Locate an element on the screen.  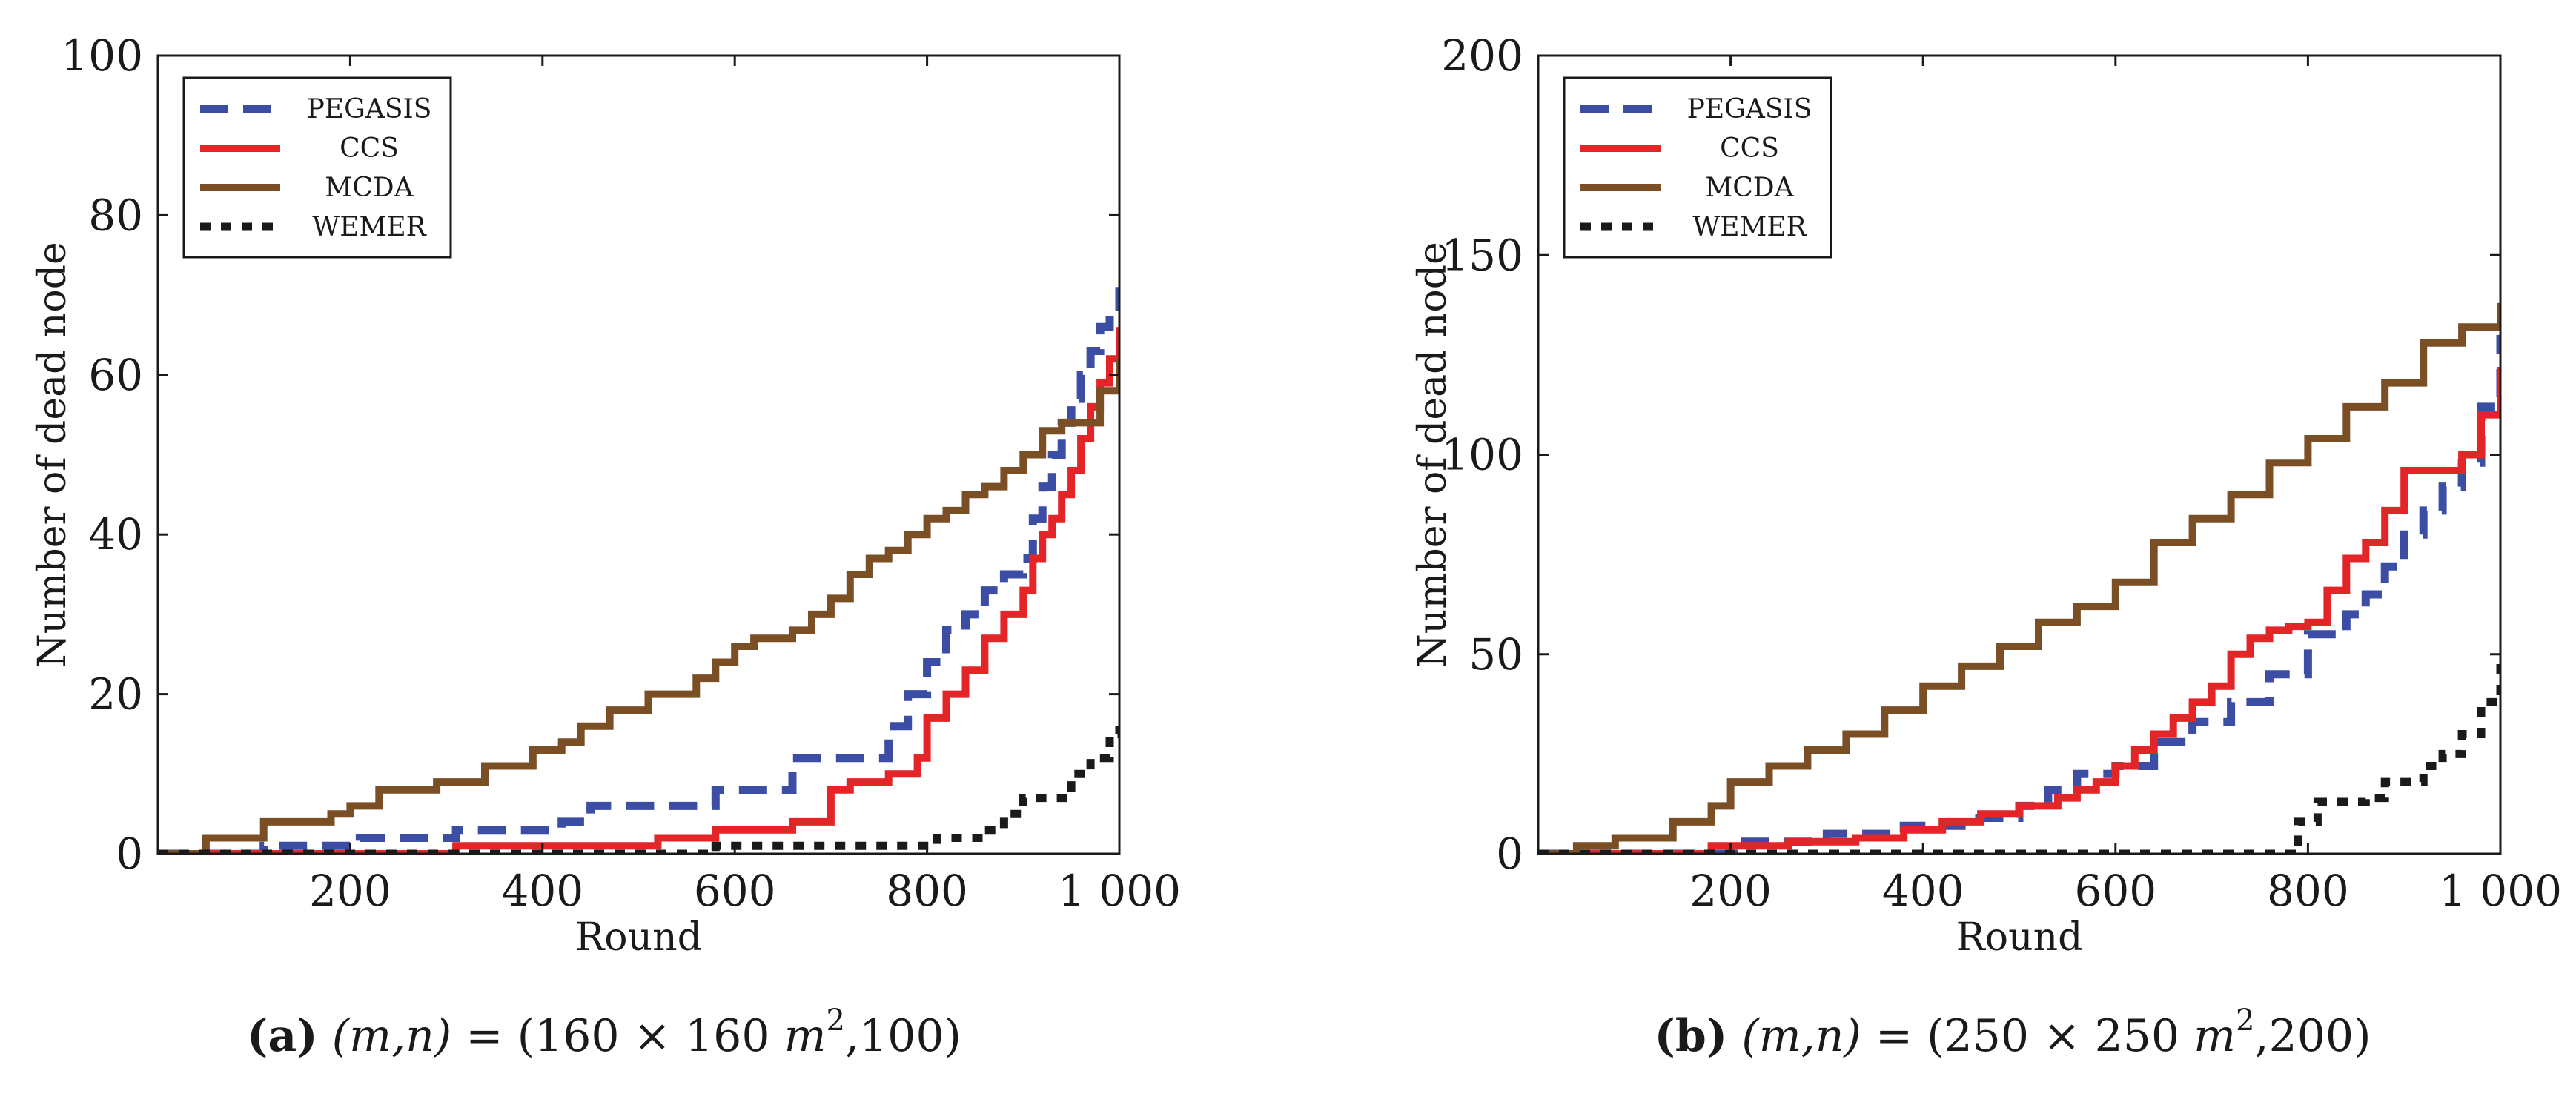
y-tick-label: 200 is located at coordinates (1482, 56).